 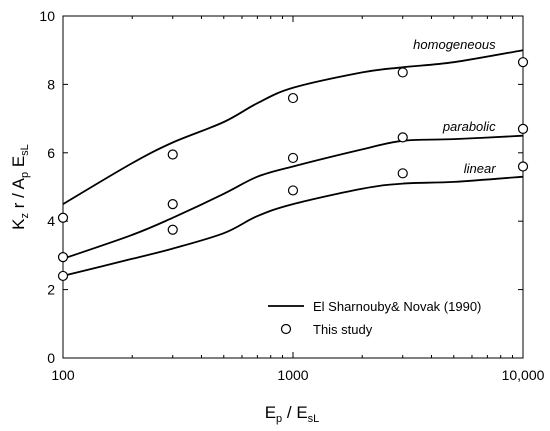 What do you see at coordinates (397, 306) in the screenshot?
I see `legend-label-model: El Sharnouby& Novak (1990)` at bounding box center [397, 306].